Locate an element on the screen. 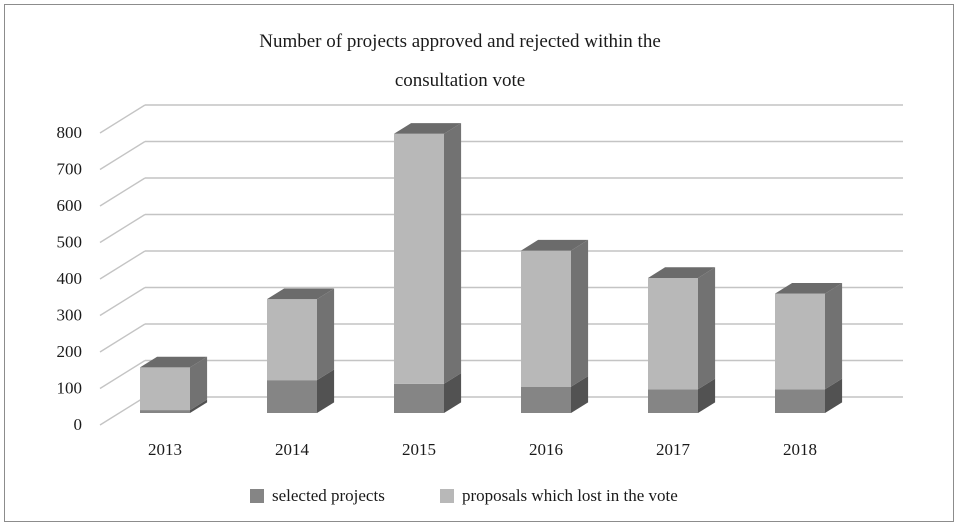  x-tick-label: 2015 is located at coordinates (419, 449).